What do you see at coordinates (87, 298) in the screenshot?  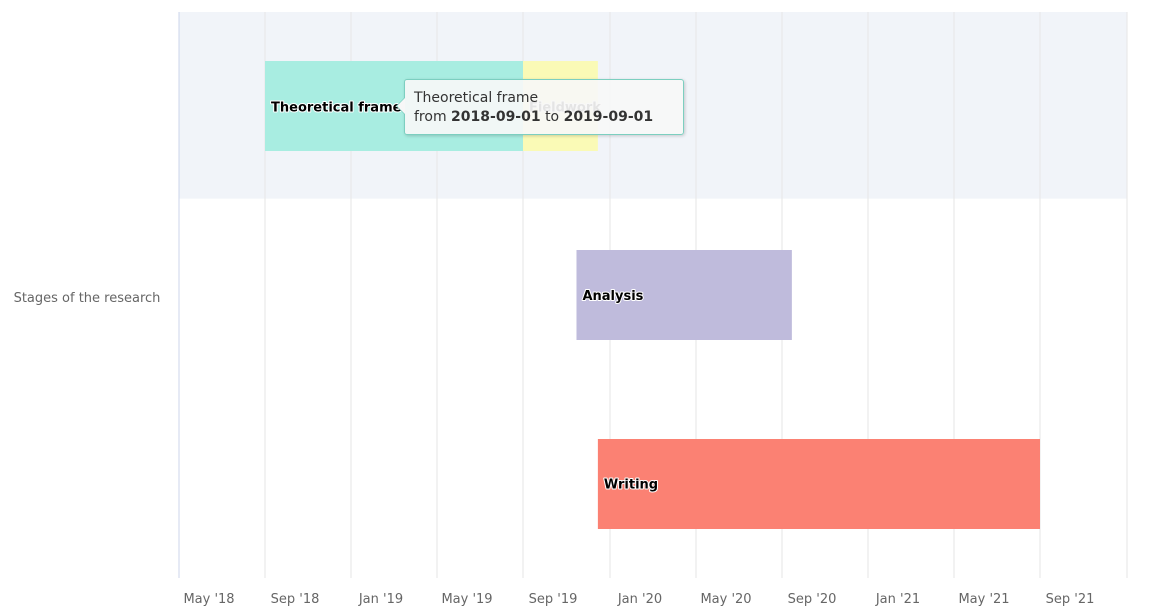 I see `y-category-label: Stages of the research` at bounding box center [87, 298].